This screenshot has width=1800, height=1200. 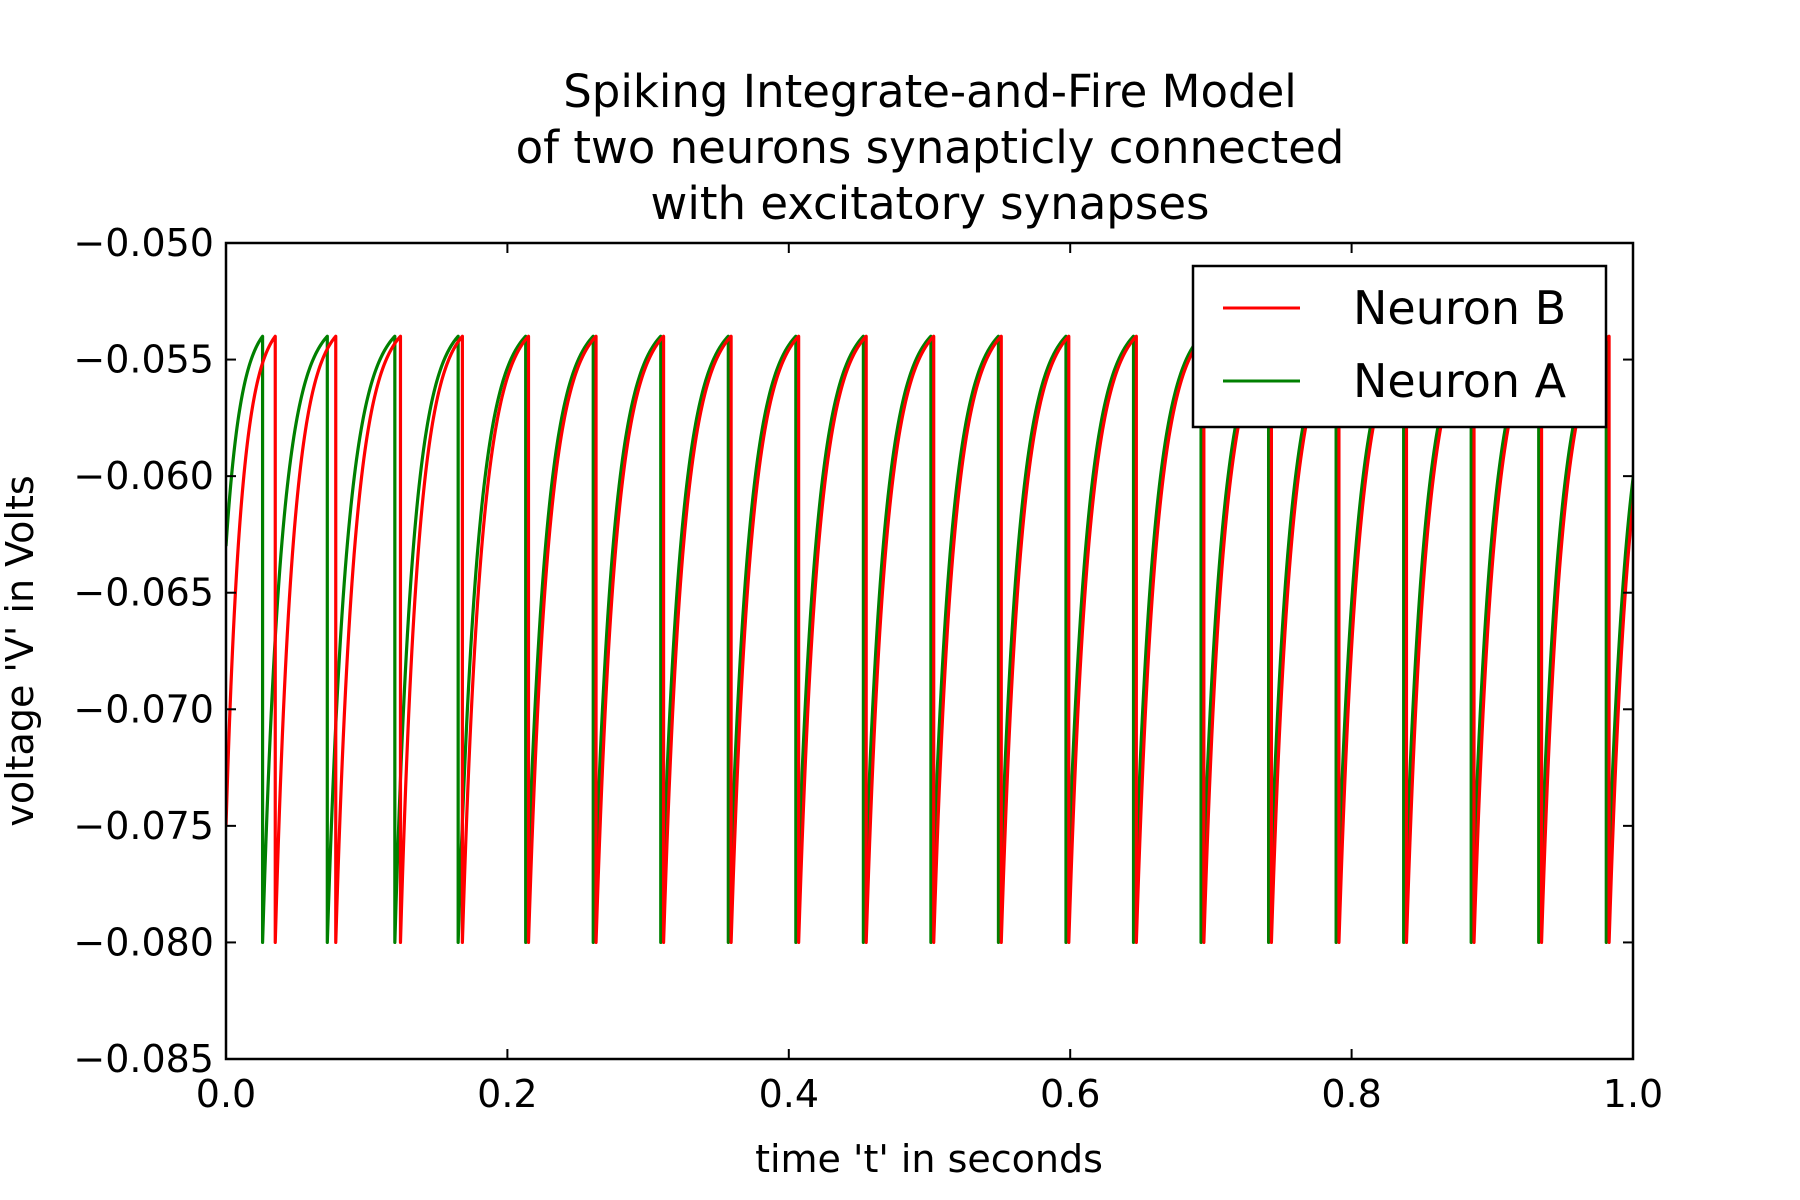 I want to click on title-line-2: of two neurons synapticly connected, so click(x=930, y=147).